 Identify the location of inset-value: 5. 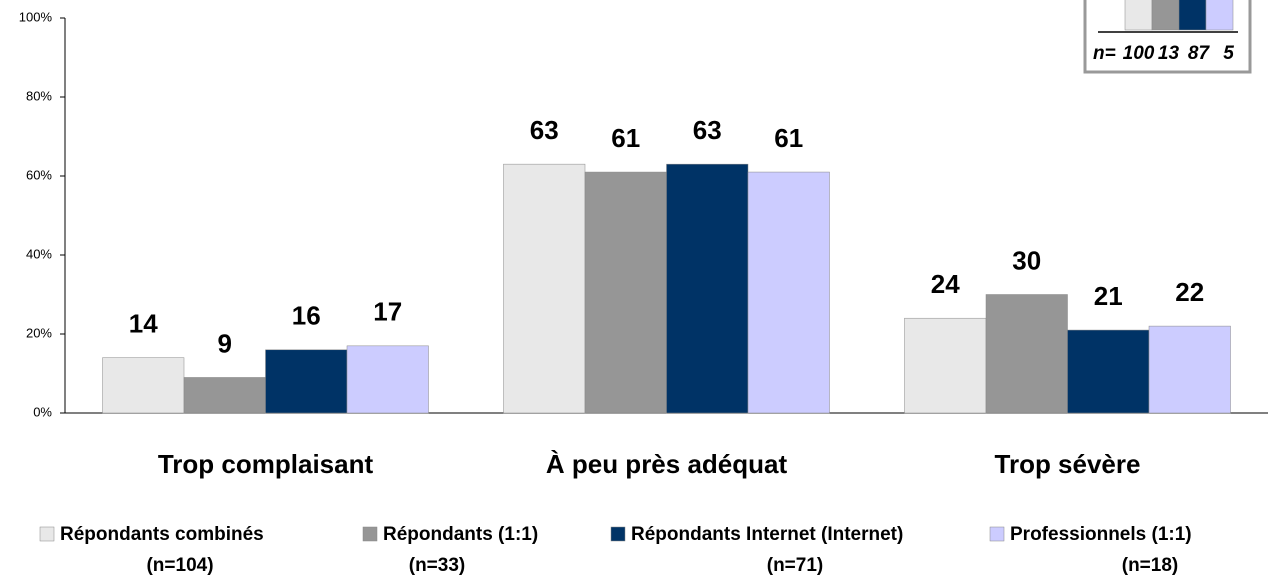
(1228, 53).